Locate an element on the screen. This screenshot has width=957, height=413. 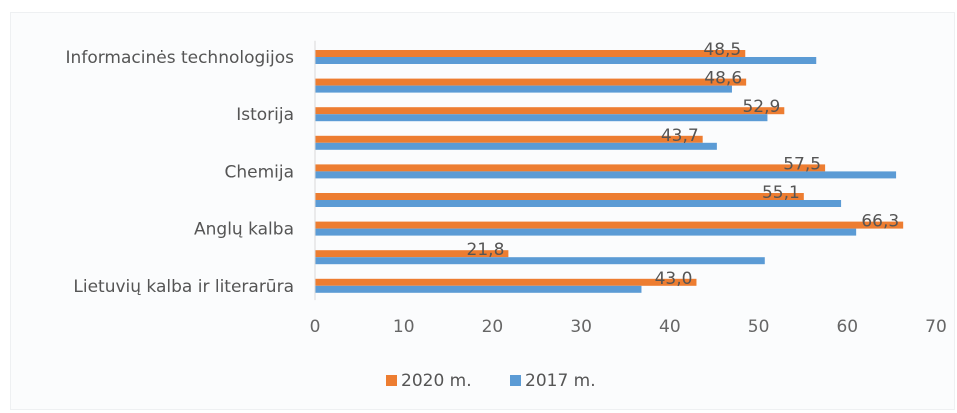
data-label-2020: 52,9 is located at coordinates (761, 107).